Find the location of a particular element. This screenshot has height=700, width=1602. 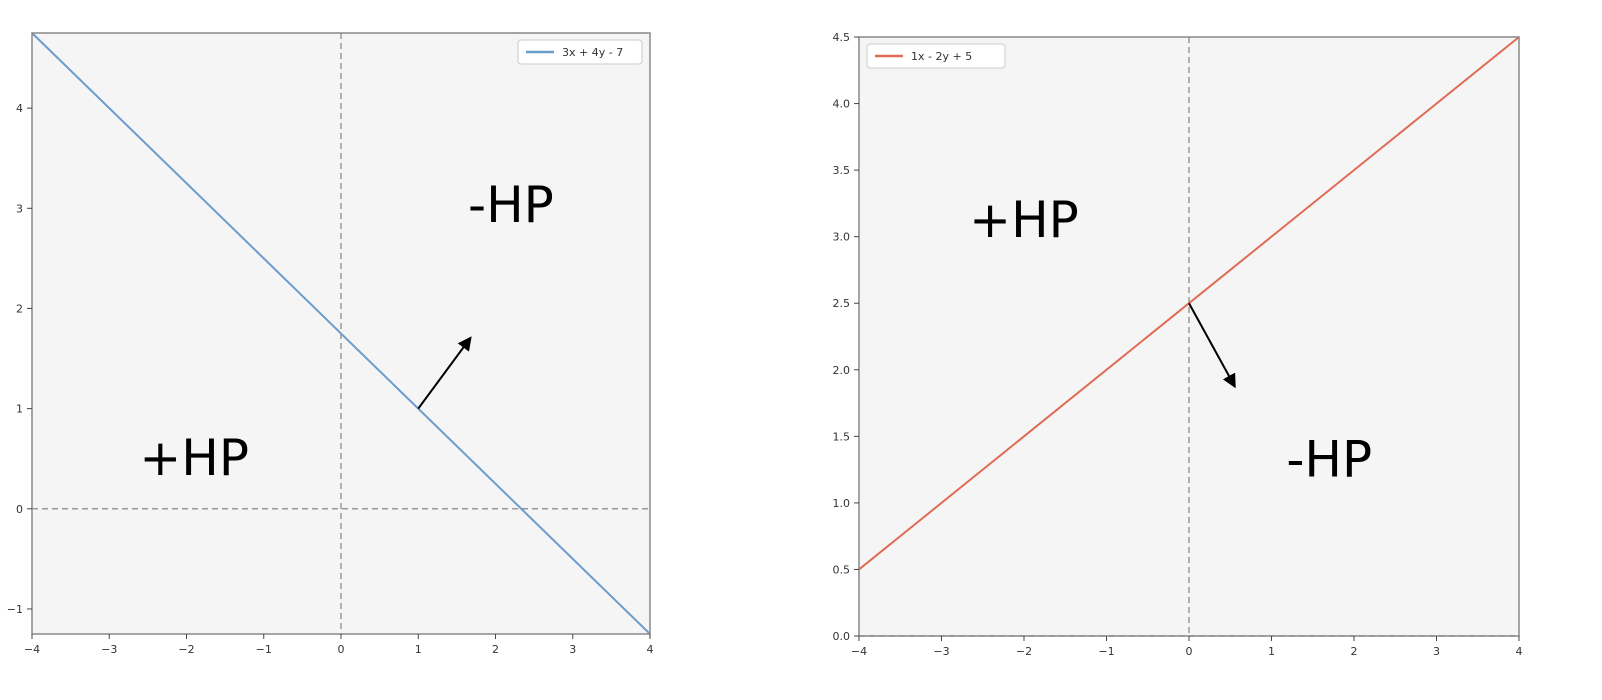

legend-label: 1x - 2y + 5 is located at coordinates (941, 56).